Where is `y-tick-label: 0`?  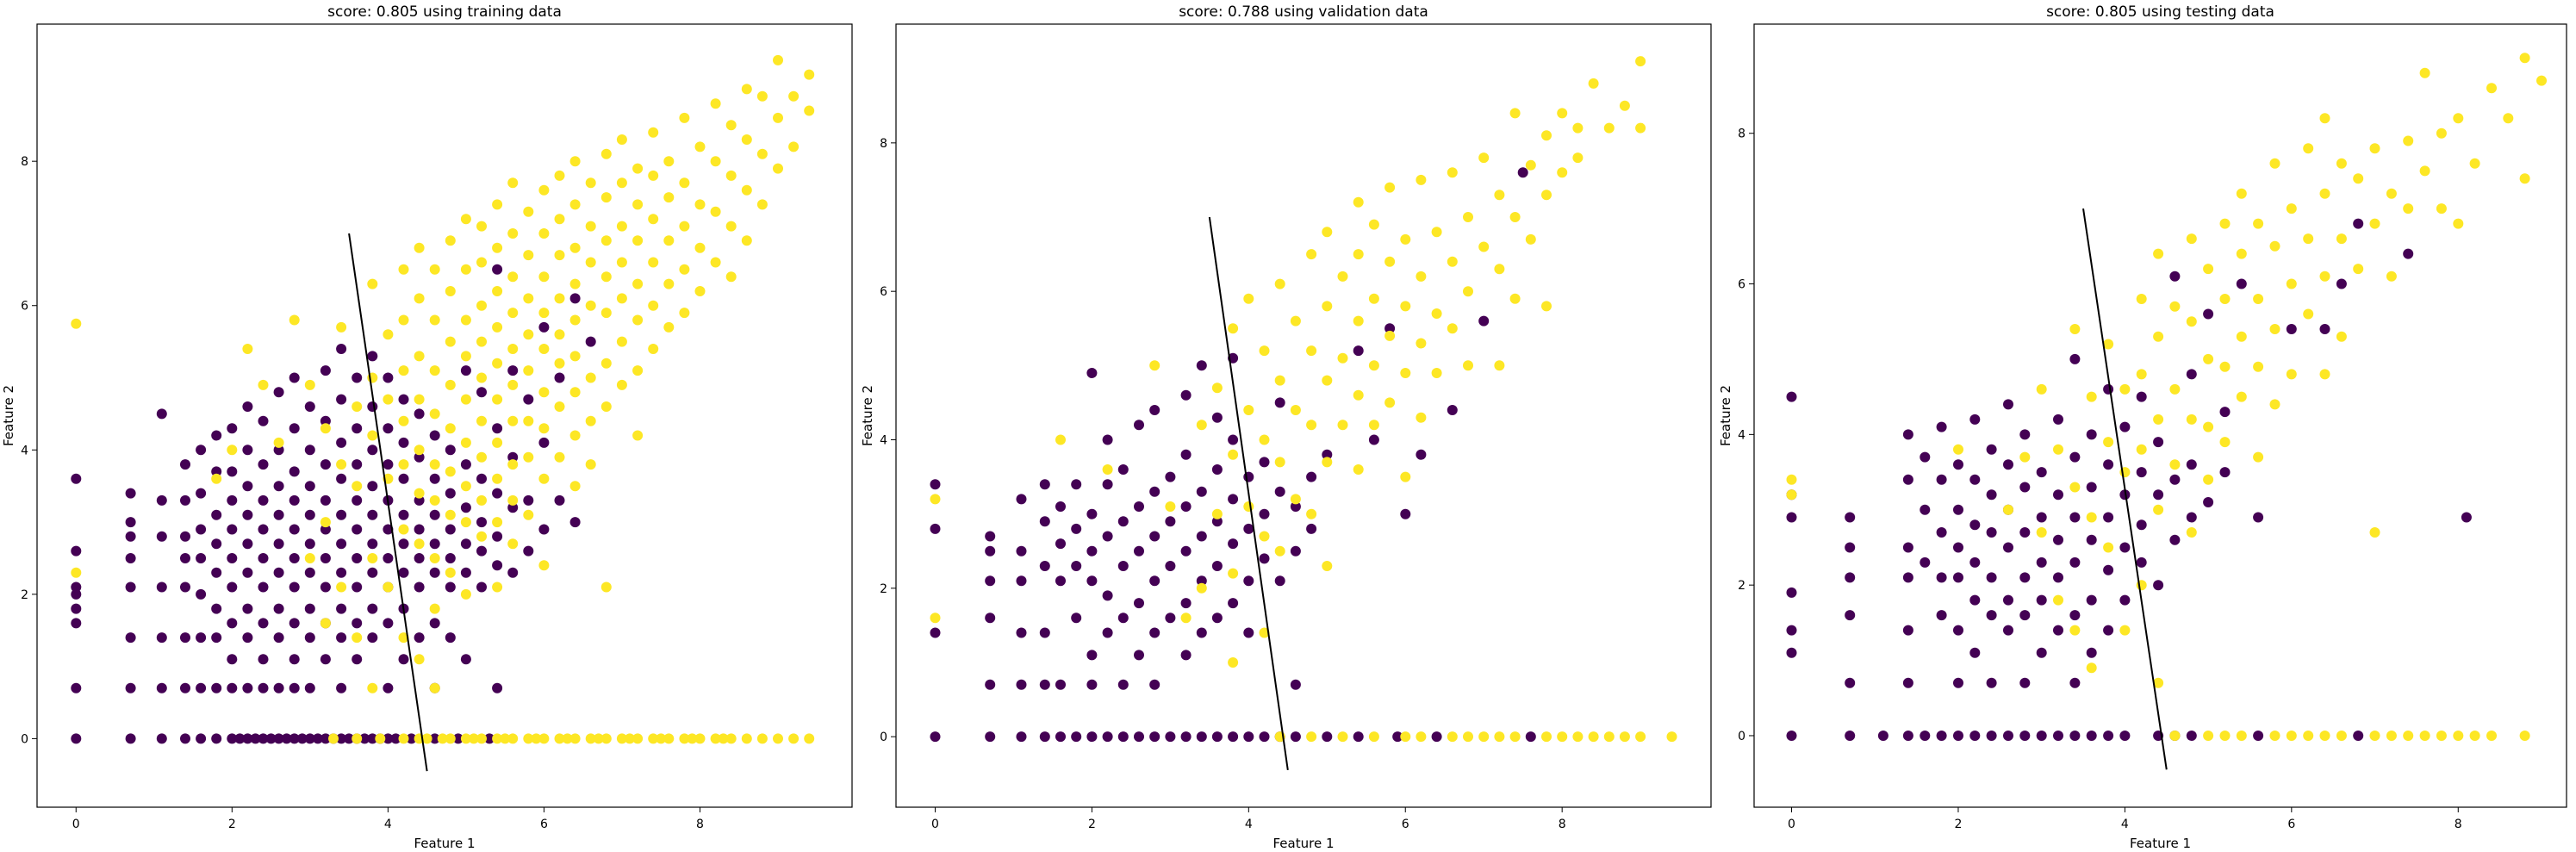
y-tick-label: 0 is located at coordinates (884, 737).